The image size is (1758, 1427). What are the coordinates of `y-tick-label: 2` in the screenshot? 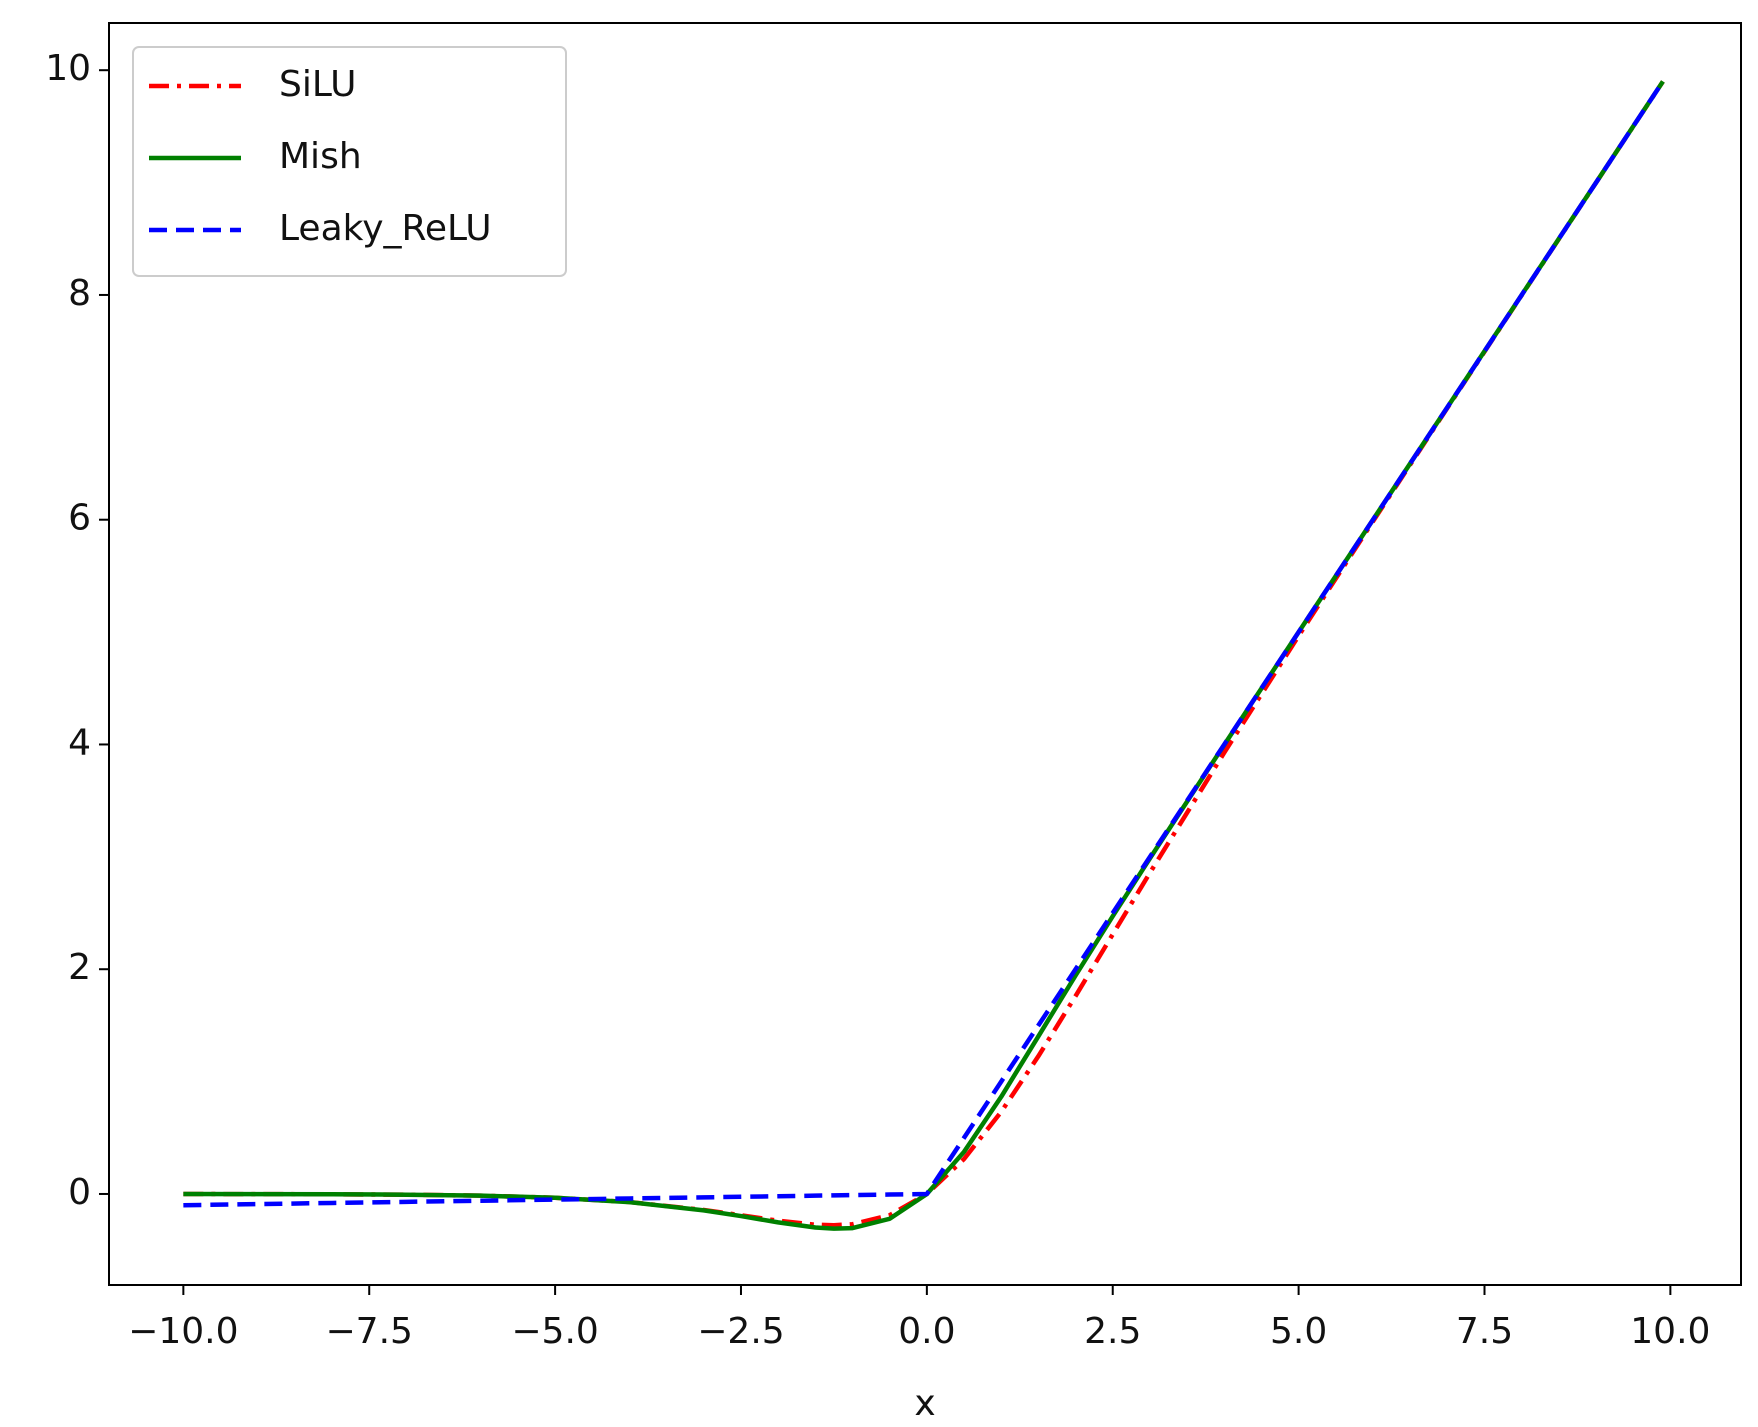 It's located at (79, 967).